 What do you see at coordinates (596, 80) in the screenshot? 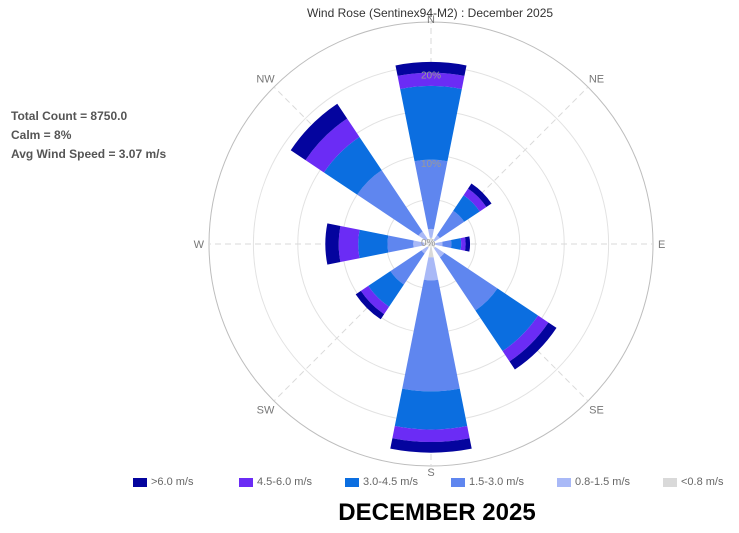
I see `direction-label-ne: NE` at bounding box center [596, 80].